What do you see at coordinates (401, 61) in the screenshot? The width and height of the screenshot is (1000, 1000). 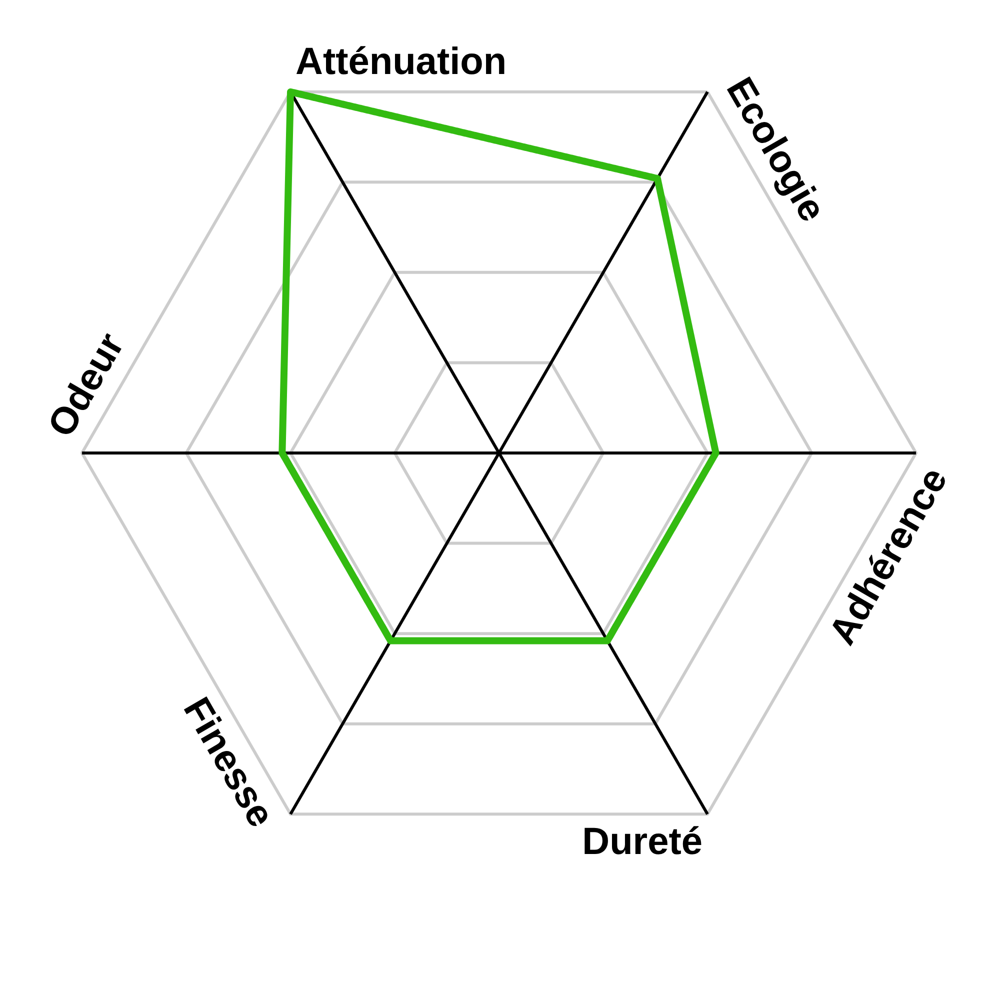 I see `spoke-label: Atténuation` at bounding box center [401, 61].